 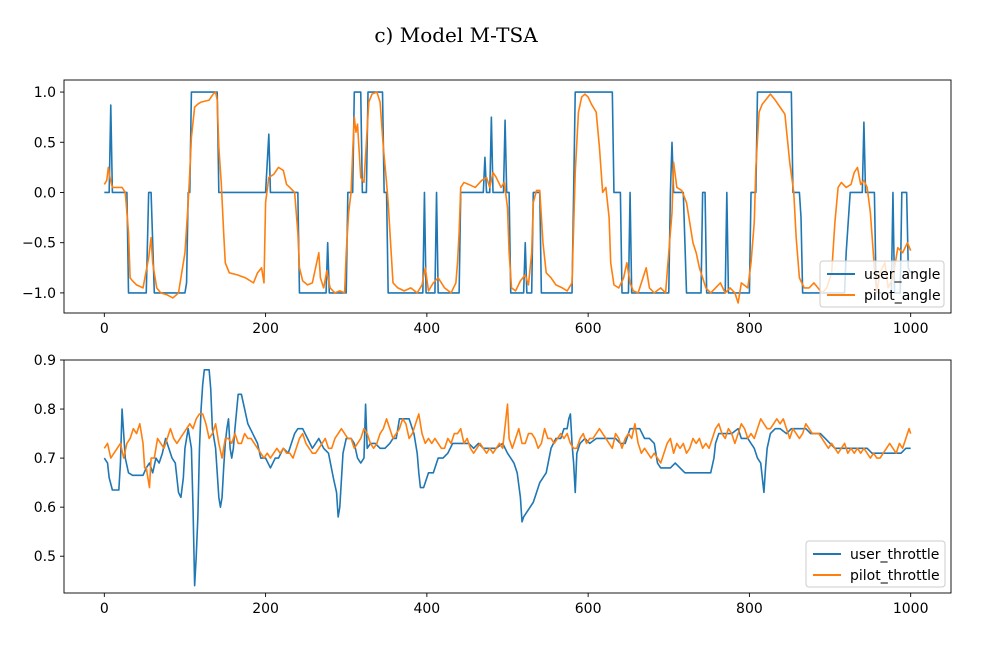 What do you see at coordinates (45, 193) in the screenshot?
I see `y-tick-label: 0.0` at bounding box center [45, 193].